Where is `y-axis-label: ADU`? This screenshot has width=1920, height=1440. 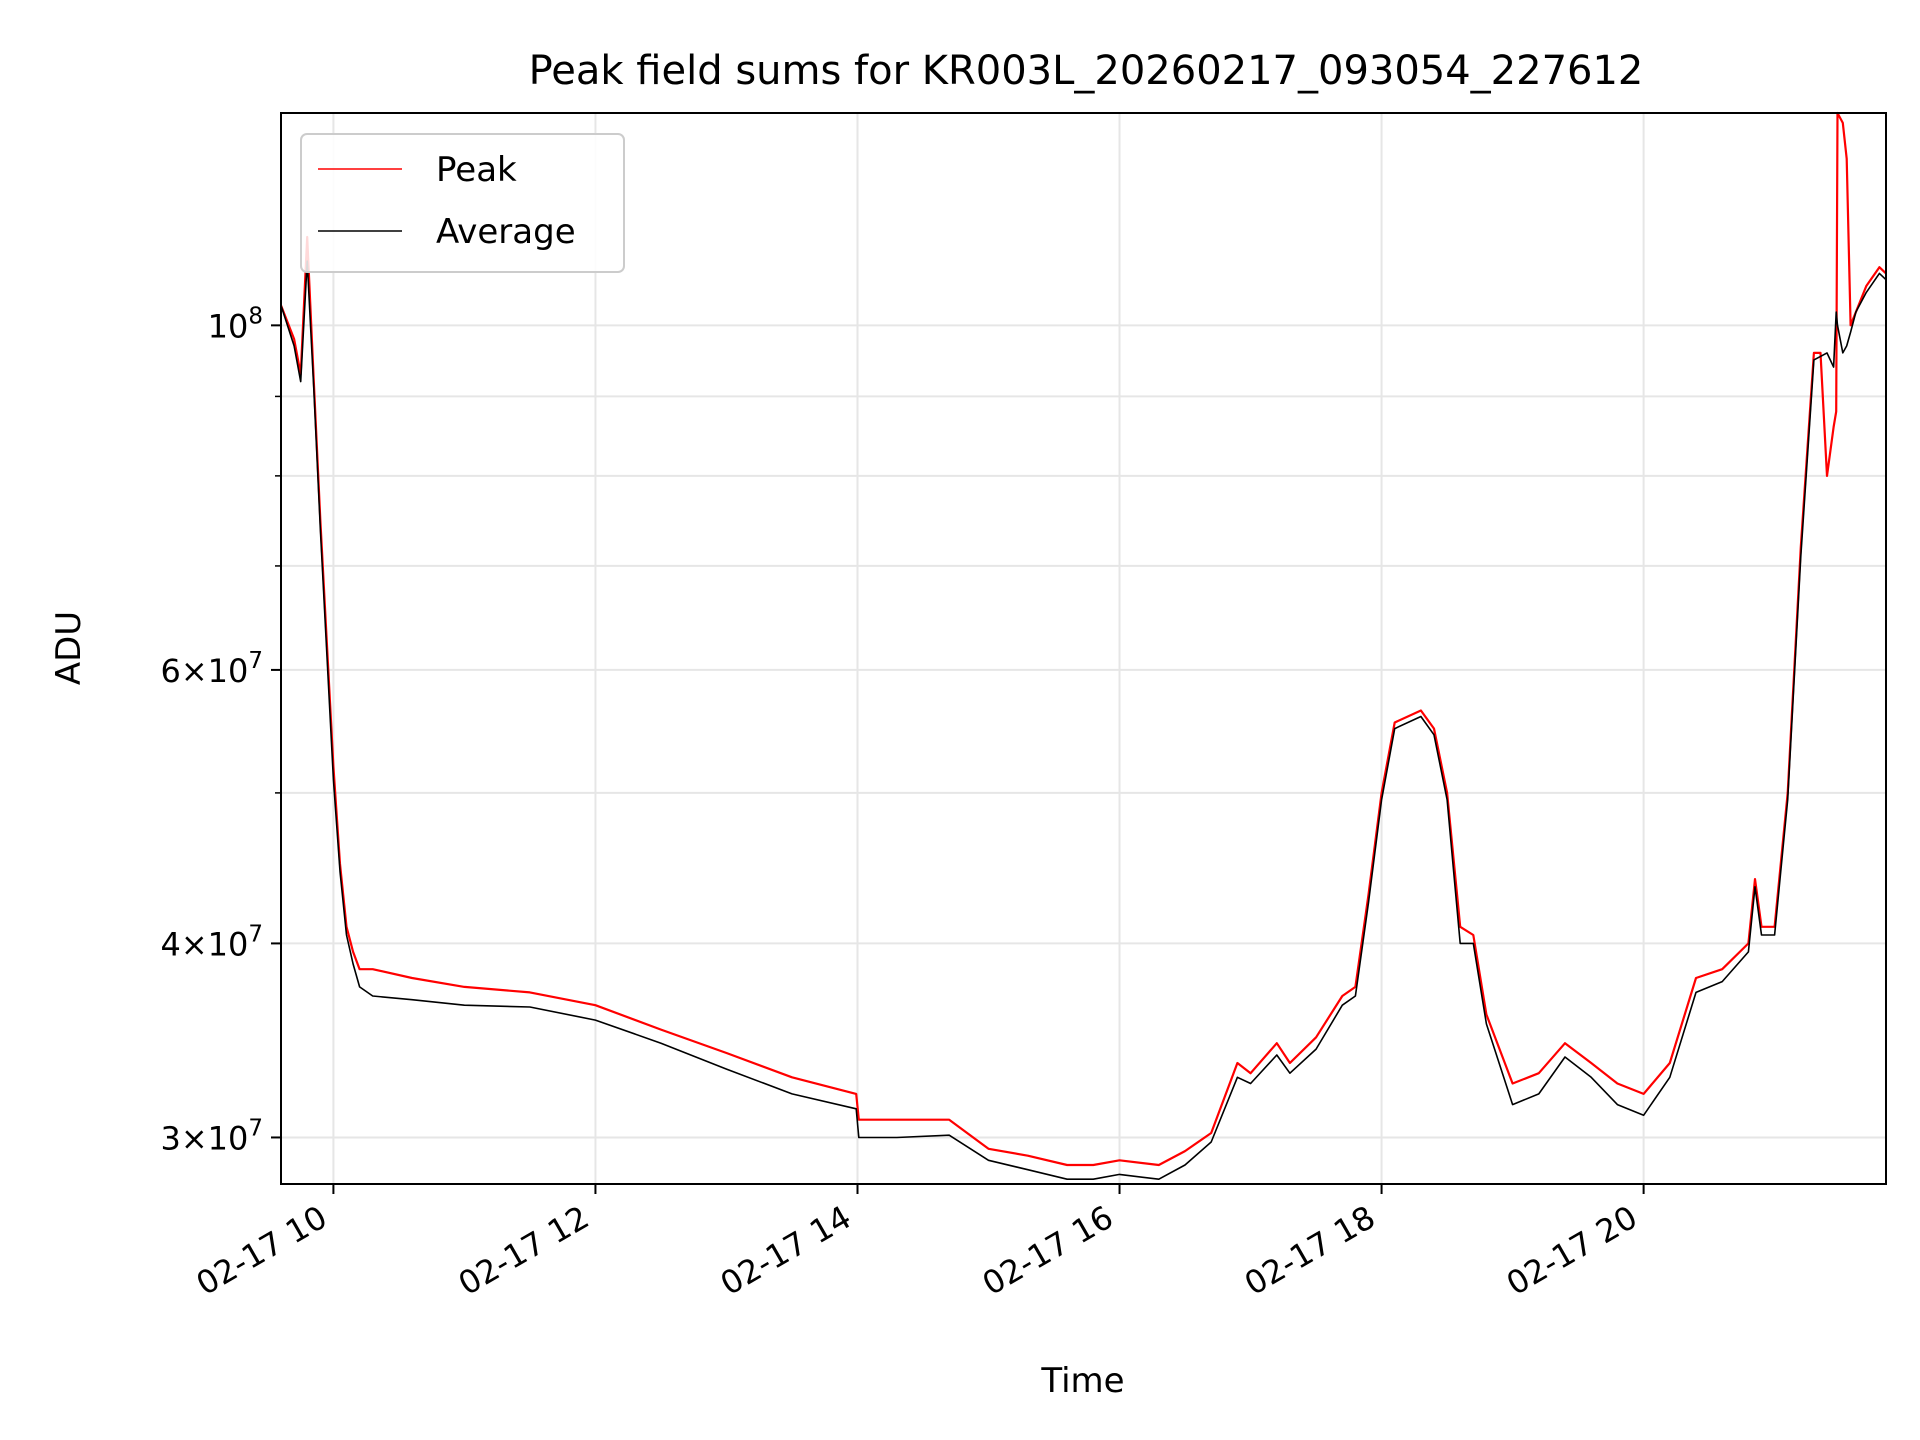
y-axis-label: ADU is located at coordinates (69, 648).